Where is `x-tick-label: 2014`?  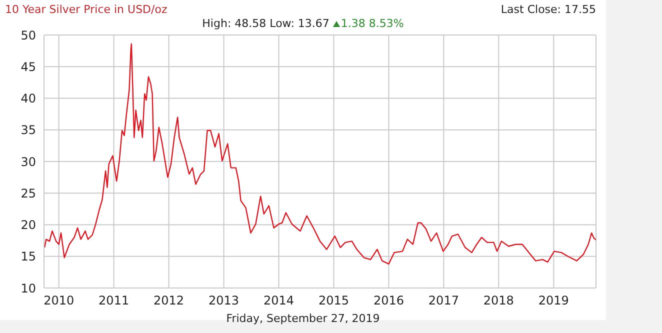
x-tick-label: 2014 is located at coordinates (278, 301).